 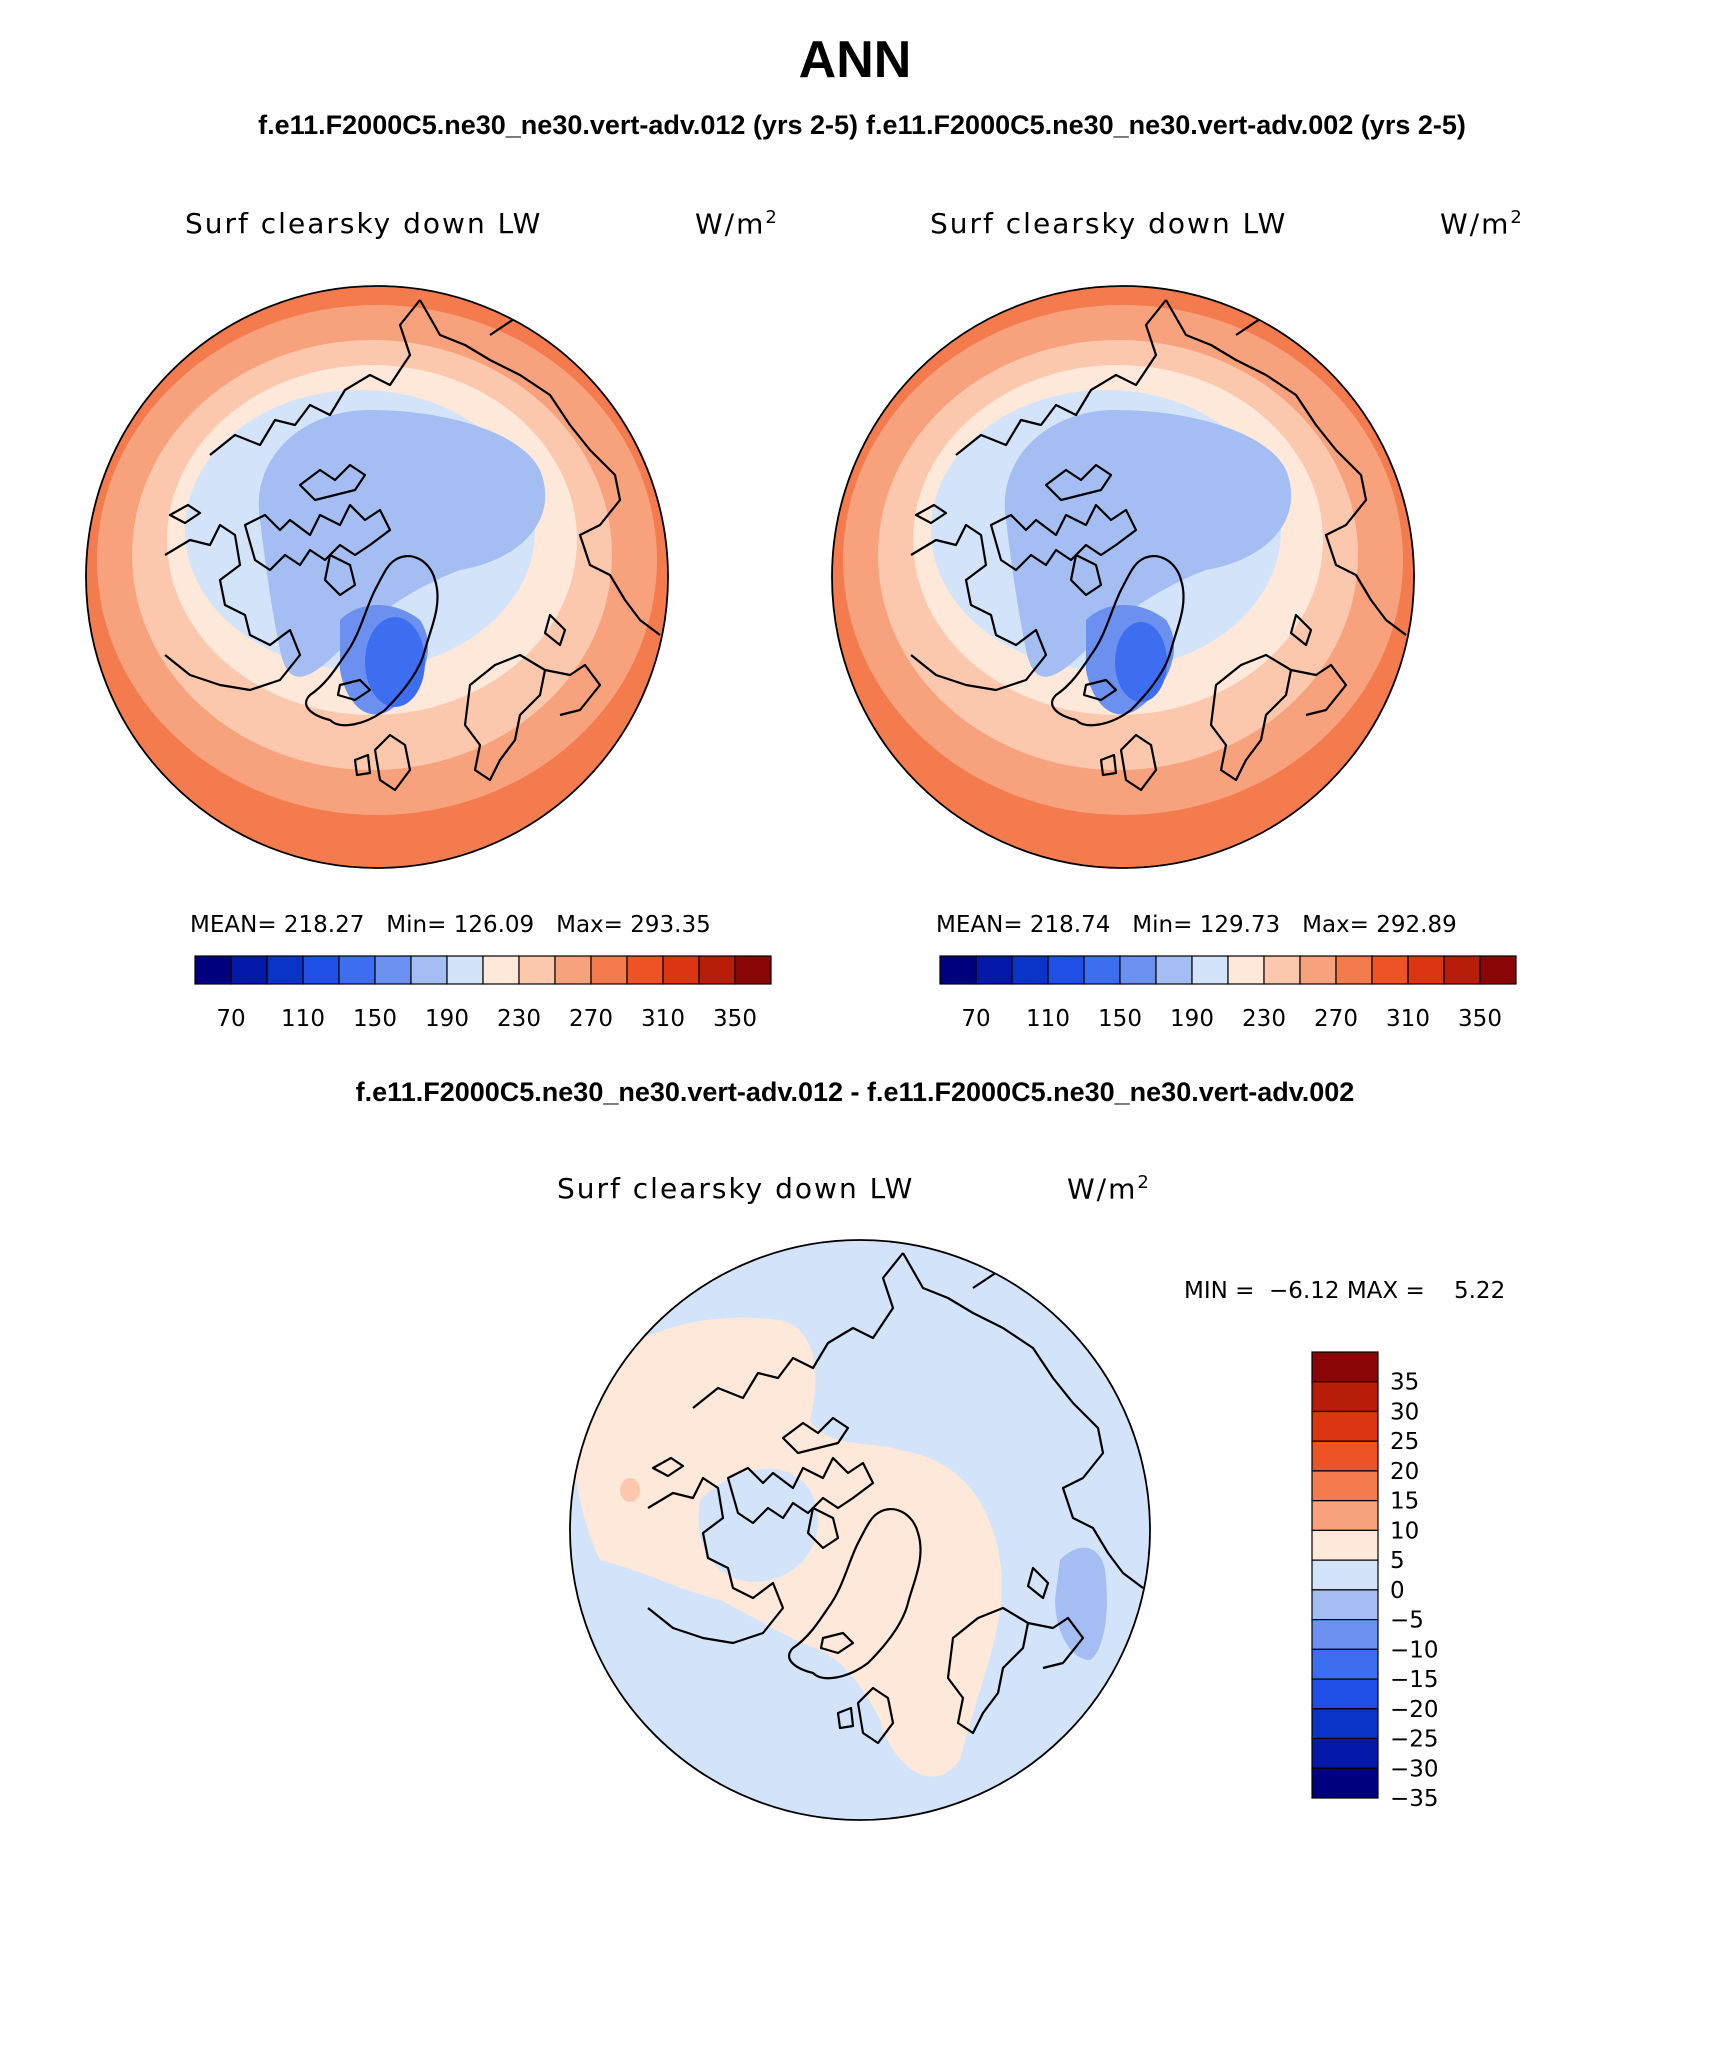 What do you see at coordinates (1228, 993) in the screenshot?
I see `colorbar-right: 70 110 150 190 230 270 310 350` at bounding box center [1228, 993].